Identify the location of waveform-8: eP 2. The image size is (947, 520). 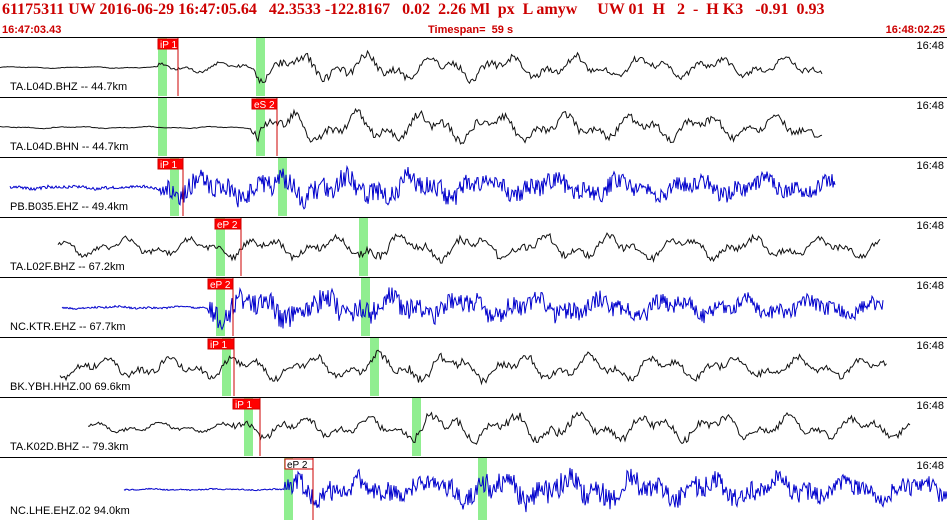
(473, 489).